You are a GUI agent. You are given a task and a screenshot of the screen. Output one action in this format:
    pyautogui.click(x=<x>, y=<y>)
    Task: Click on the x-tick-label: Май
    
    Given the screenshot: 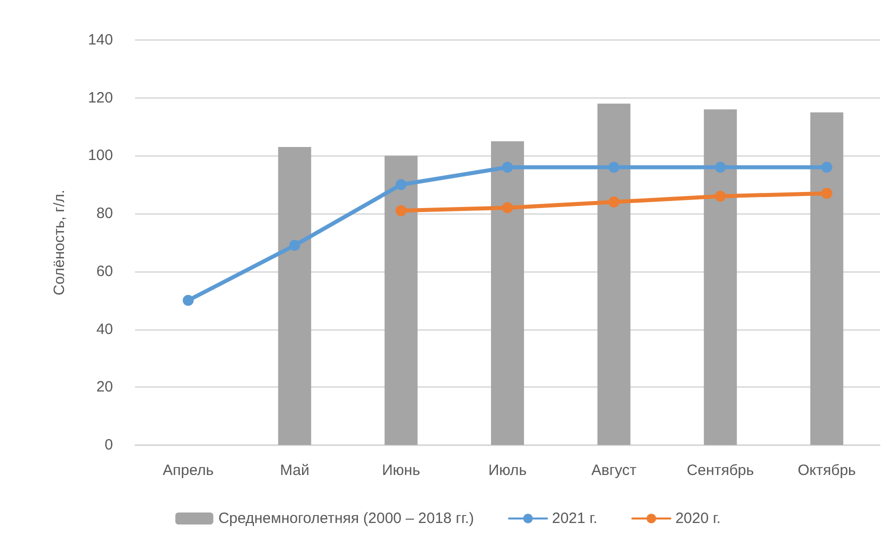 What is the action you would take?
    pyautogui.click(x=295, y=470)
    